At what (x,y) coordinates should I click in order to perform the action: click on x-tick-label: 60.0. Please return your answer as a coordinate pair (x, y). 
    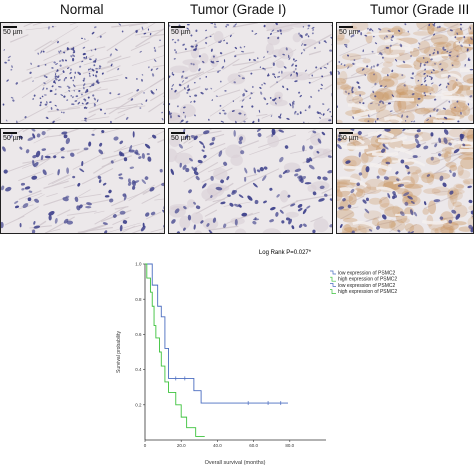
    Looking at the image, I should click on (253, 445).